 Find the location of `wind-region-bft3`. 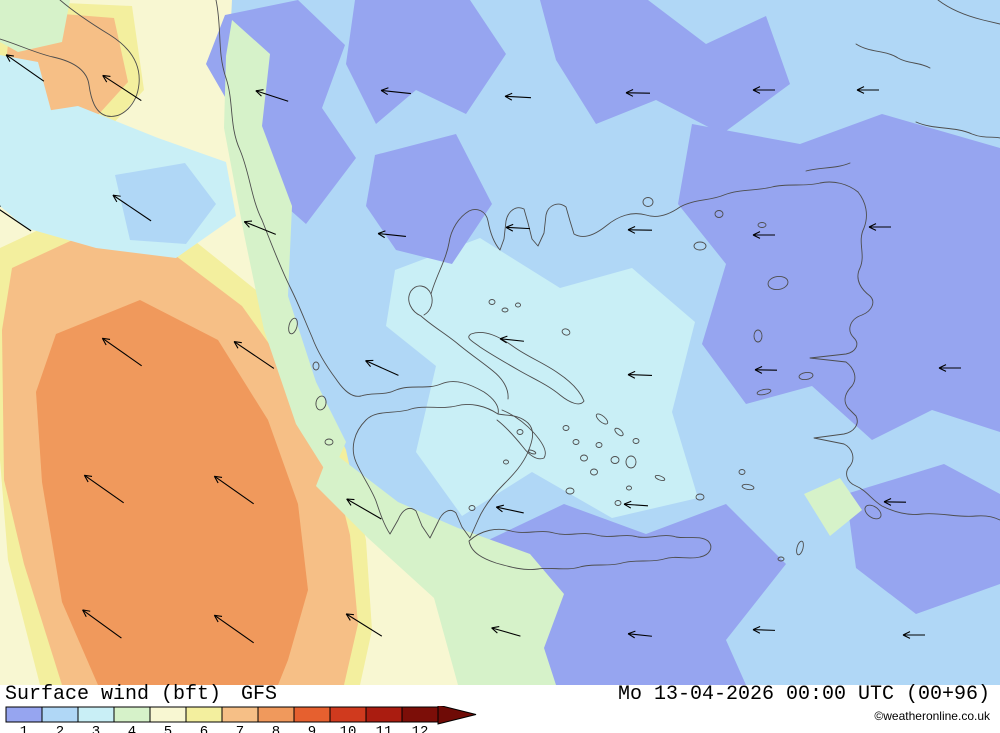

wind-region-bft3 is located at coordinates (542, 378).